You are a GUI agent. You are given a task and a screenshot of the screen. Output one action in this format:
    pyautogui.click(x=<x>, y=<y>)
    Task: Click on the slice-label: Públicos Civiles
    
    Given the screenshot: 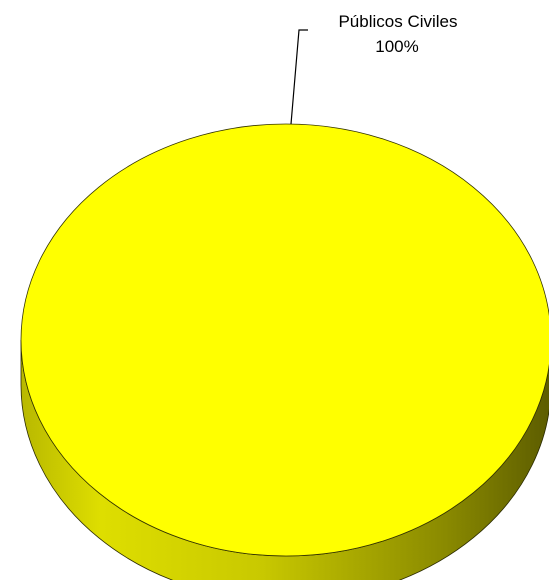 What is the action you would take?
    pyautogui.click(x=397, y=21)
    